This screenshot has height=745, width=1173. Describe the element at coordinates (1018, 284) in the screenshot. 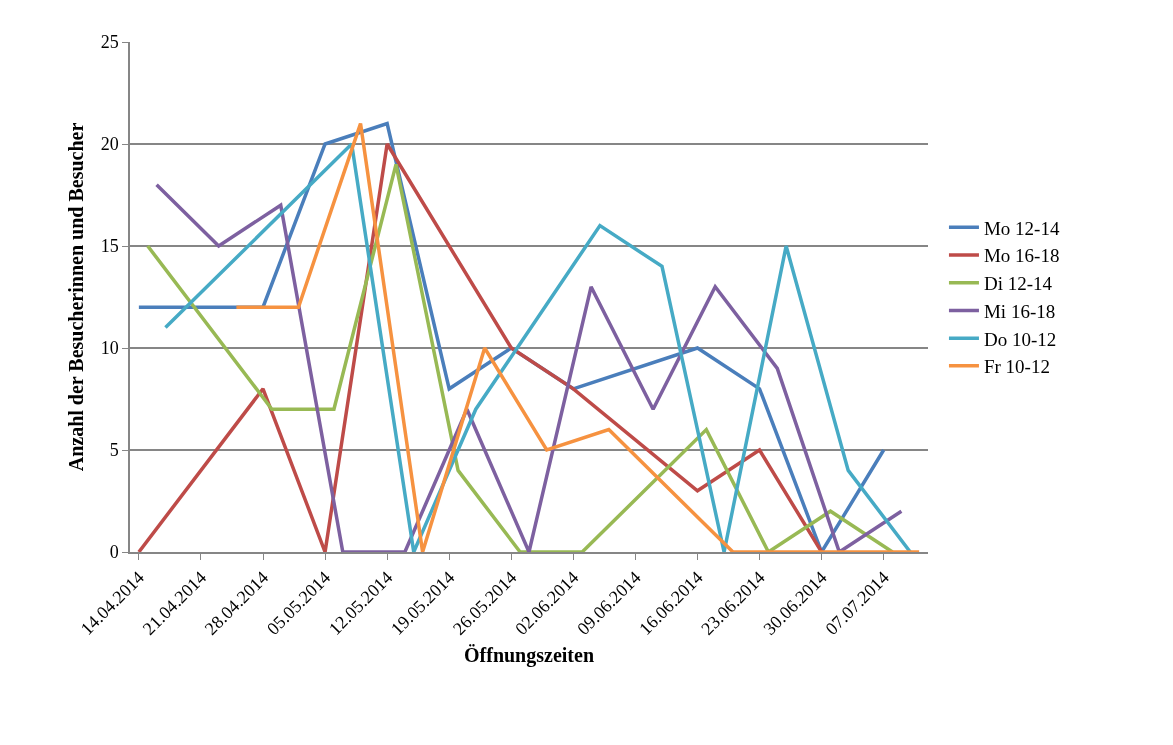

I see `legend-label: Di 12-14` at that location.